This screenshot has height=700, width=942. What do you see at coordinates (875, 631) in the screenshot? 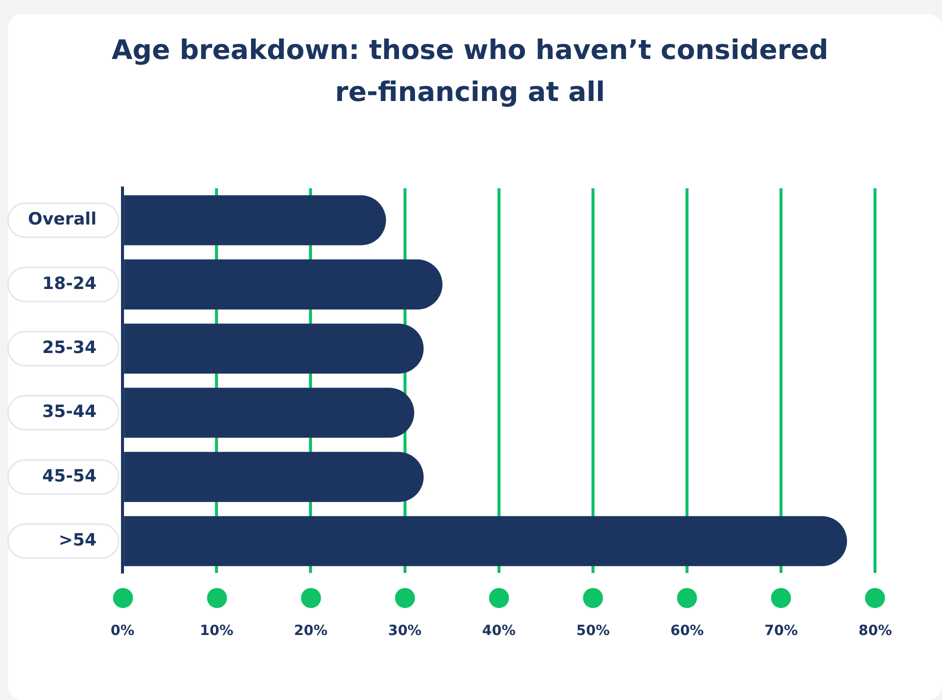
I see `x-tick-label: 80%` at bounding box center [875, 631].